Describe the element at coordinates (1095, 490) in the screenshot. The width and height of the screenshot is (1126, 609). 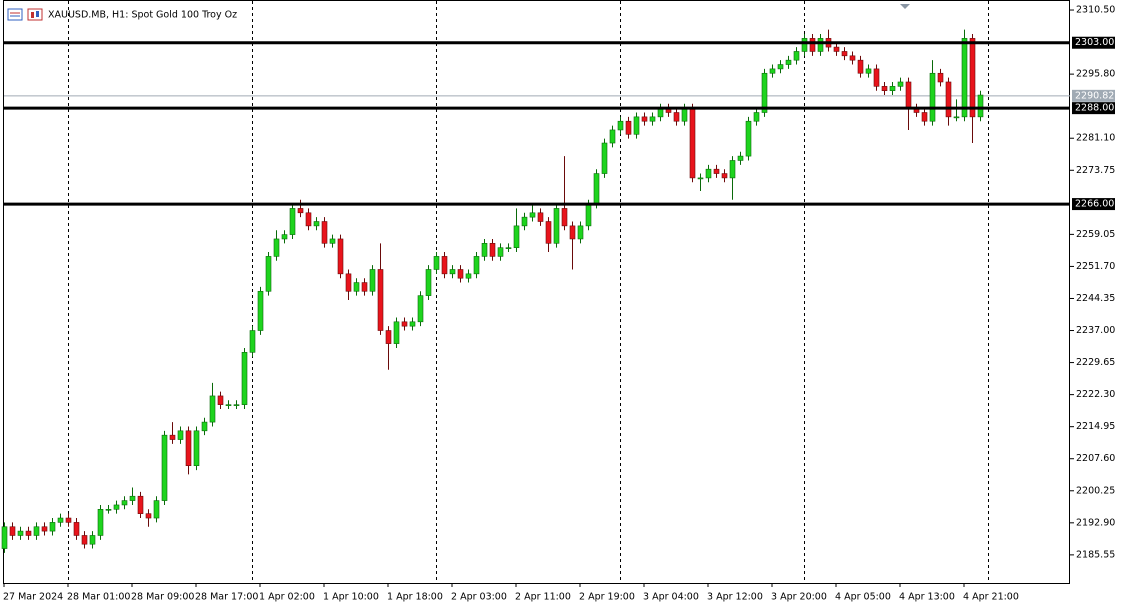
I see `y-tick-label: 2200.25` at that location.